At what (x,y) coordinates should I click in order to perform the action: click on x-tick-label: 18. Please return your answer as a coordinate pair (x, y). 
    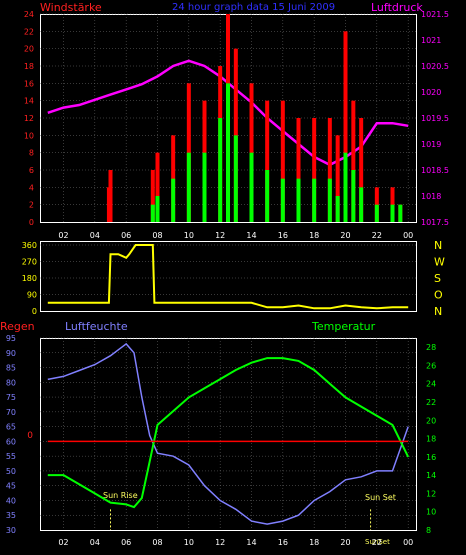
    Looking at the image, I should click on (314, 235).